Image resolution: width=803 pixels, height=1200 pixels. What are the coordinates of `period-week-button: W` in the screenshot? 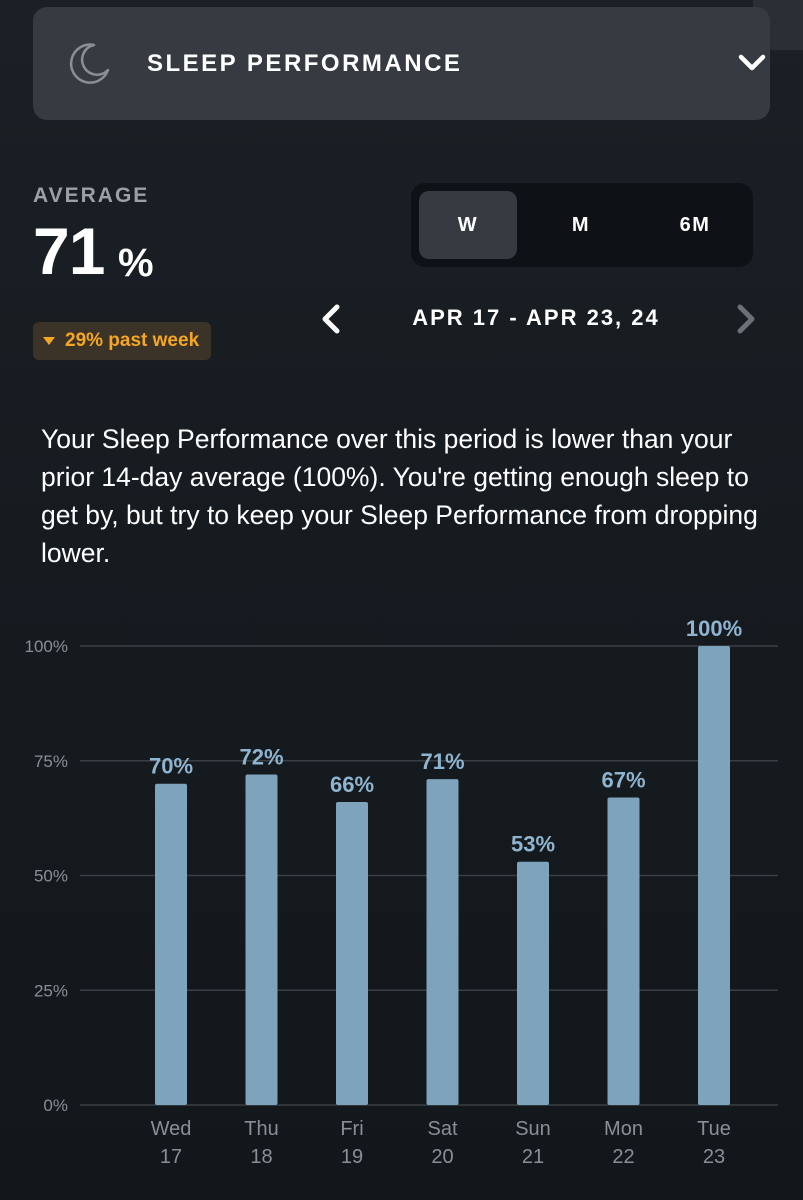 It's located at (468, 225).